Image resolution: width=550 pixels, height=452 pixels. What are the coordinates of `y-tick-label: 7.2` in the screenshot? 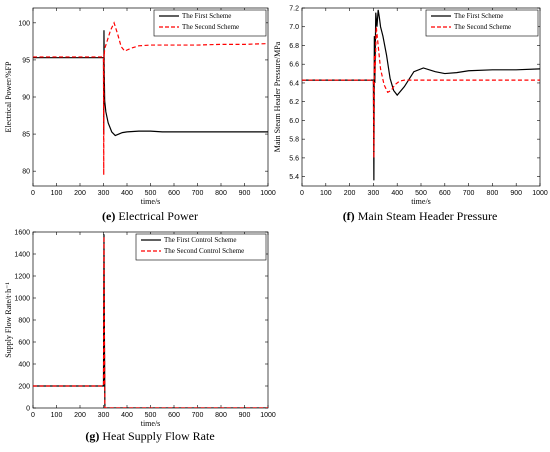 It's located at (294, 9).